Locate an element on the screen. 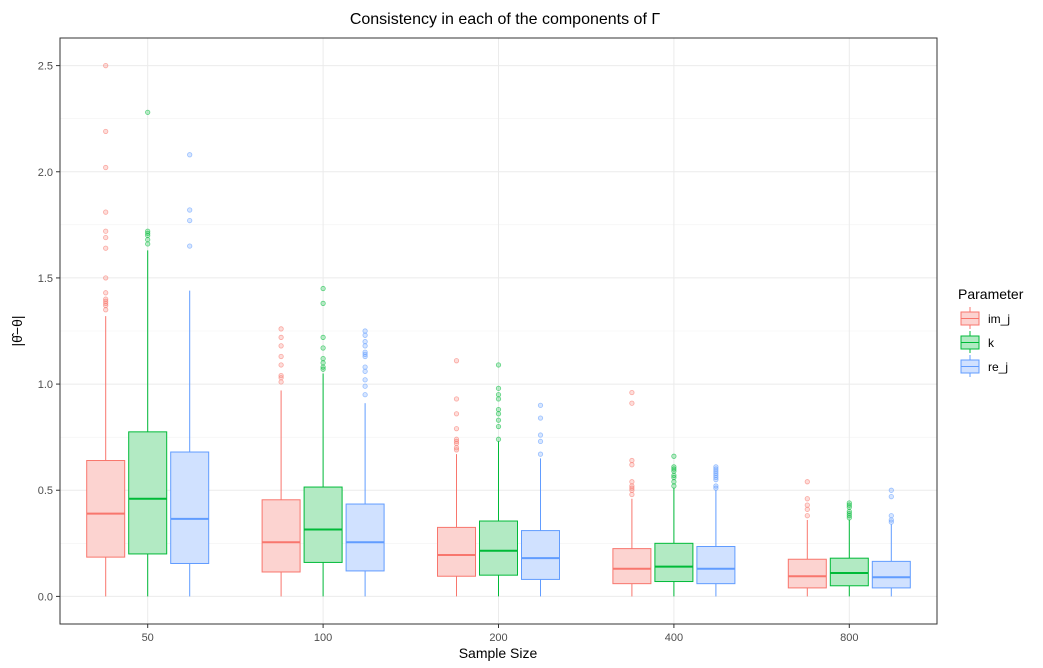 The width and height of the screenshot is (1043, 668). y-tick-label: 1.5 is located at coordinates (45, 279).